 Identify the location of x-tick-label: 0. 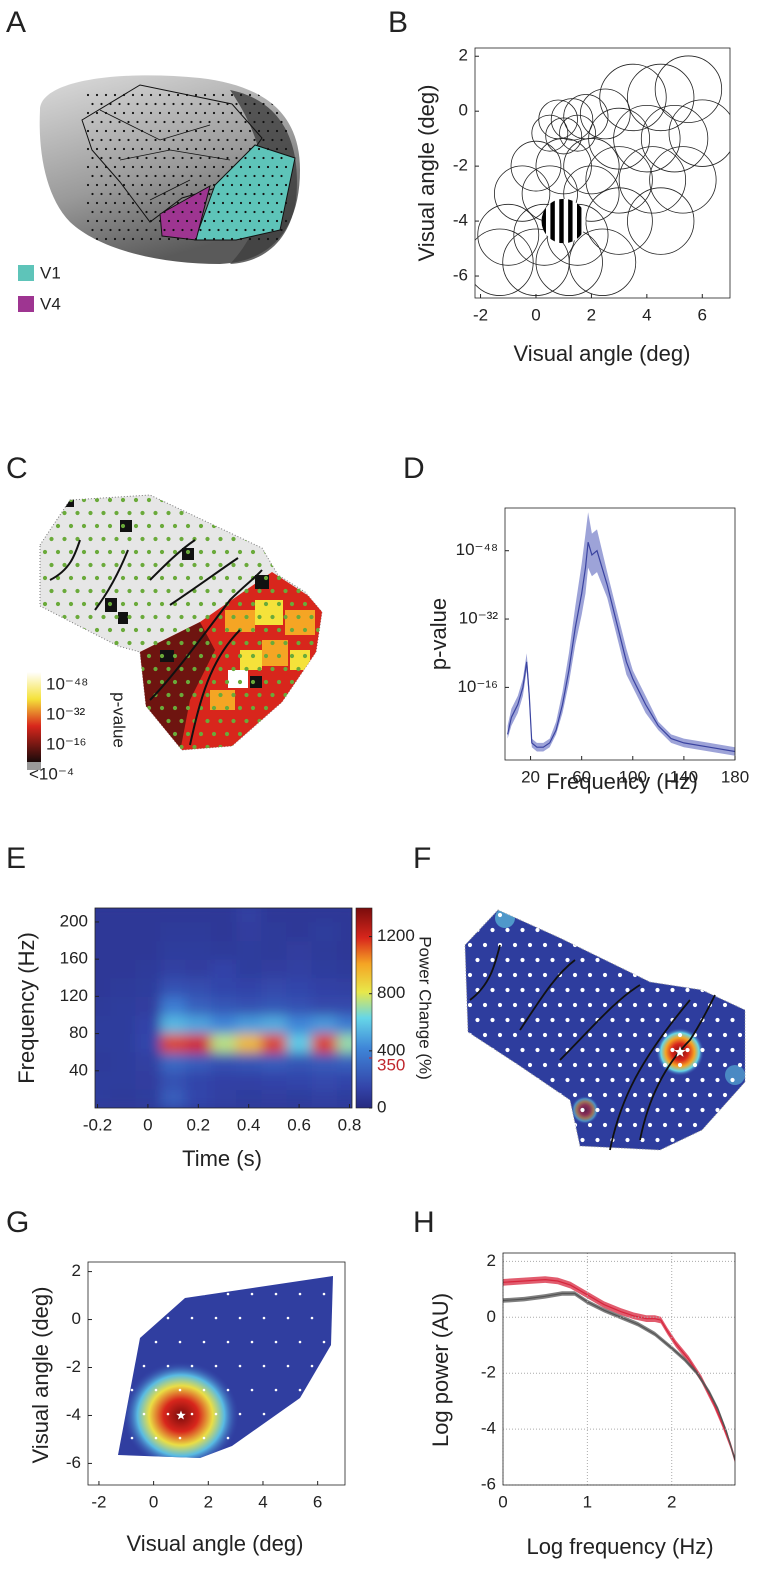
(502, 1501).